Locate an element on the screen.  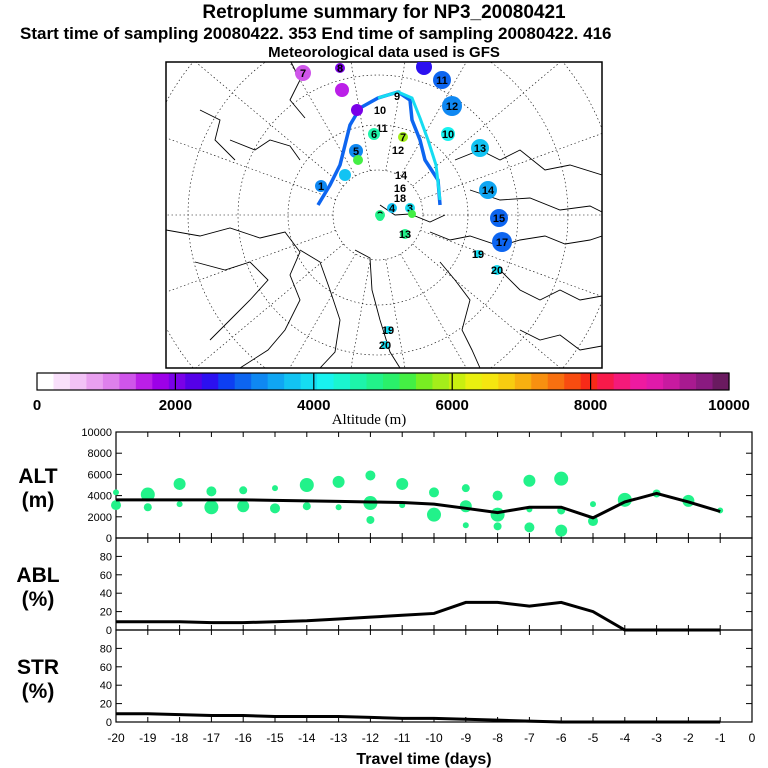
plume-day-label: 17 is located at coordinates (502, 243).